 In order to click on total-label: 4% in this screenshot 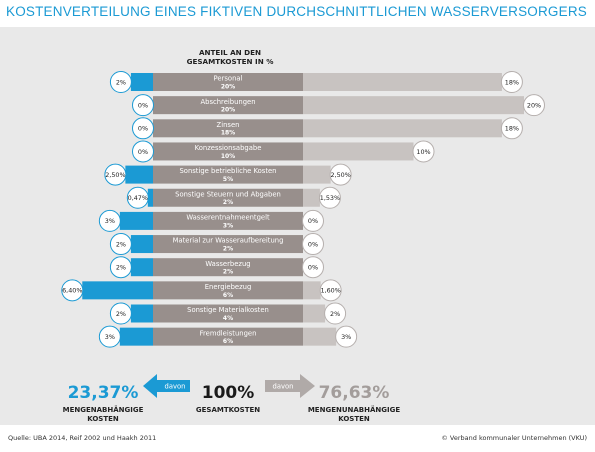, I will do `click(228, 318)`.